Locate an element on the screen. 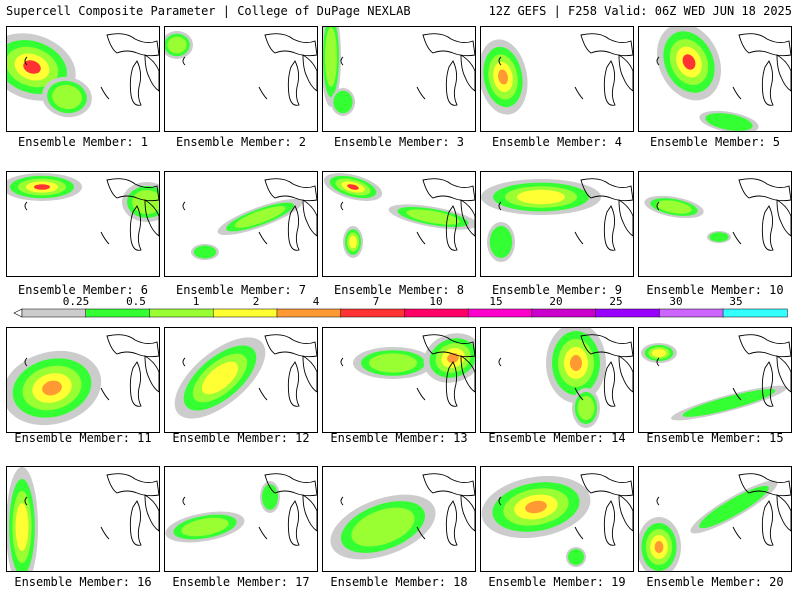 The width and height of the screenshot is (800, 600). ensemble-member-label: Ensemble Member: 11 is located at coordinates (83, 438).